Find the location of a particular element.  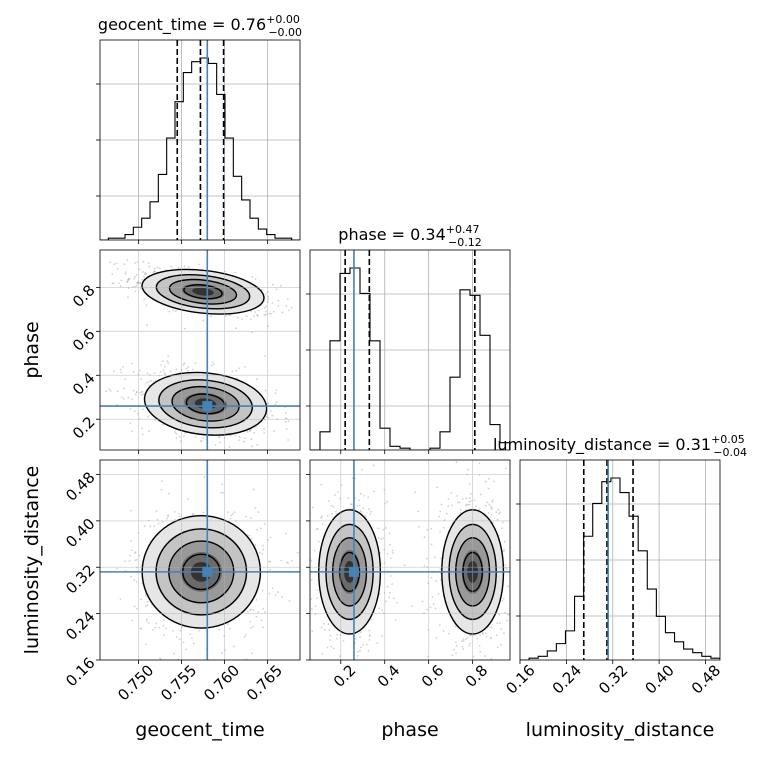

x-tick-label-phase: 0.2 is located at coordinates (345, 676).